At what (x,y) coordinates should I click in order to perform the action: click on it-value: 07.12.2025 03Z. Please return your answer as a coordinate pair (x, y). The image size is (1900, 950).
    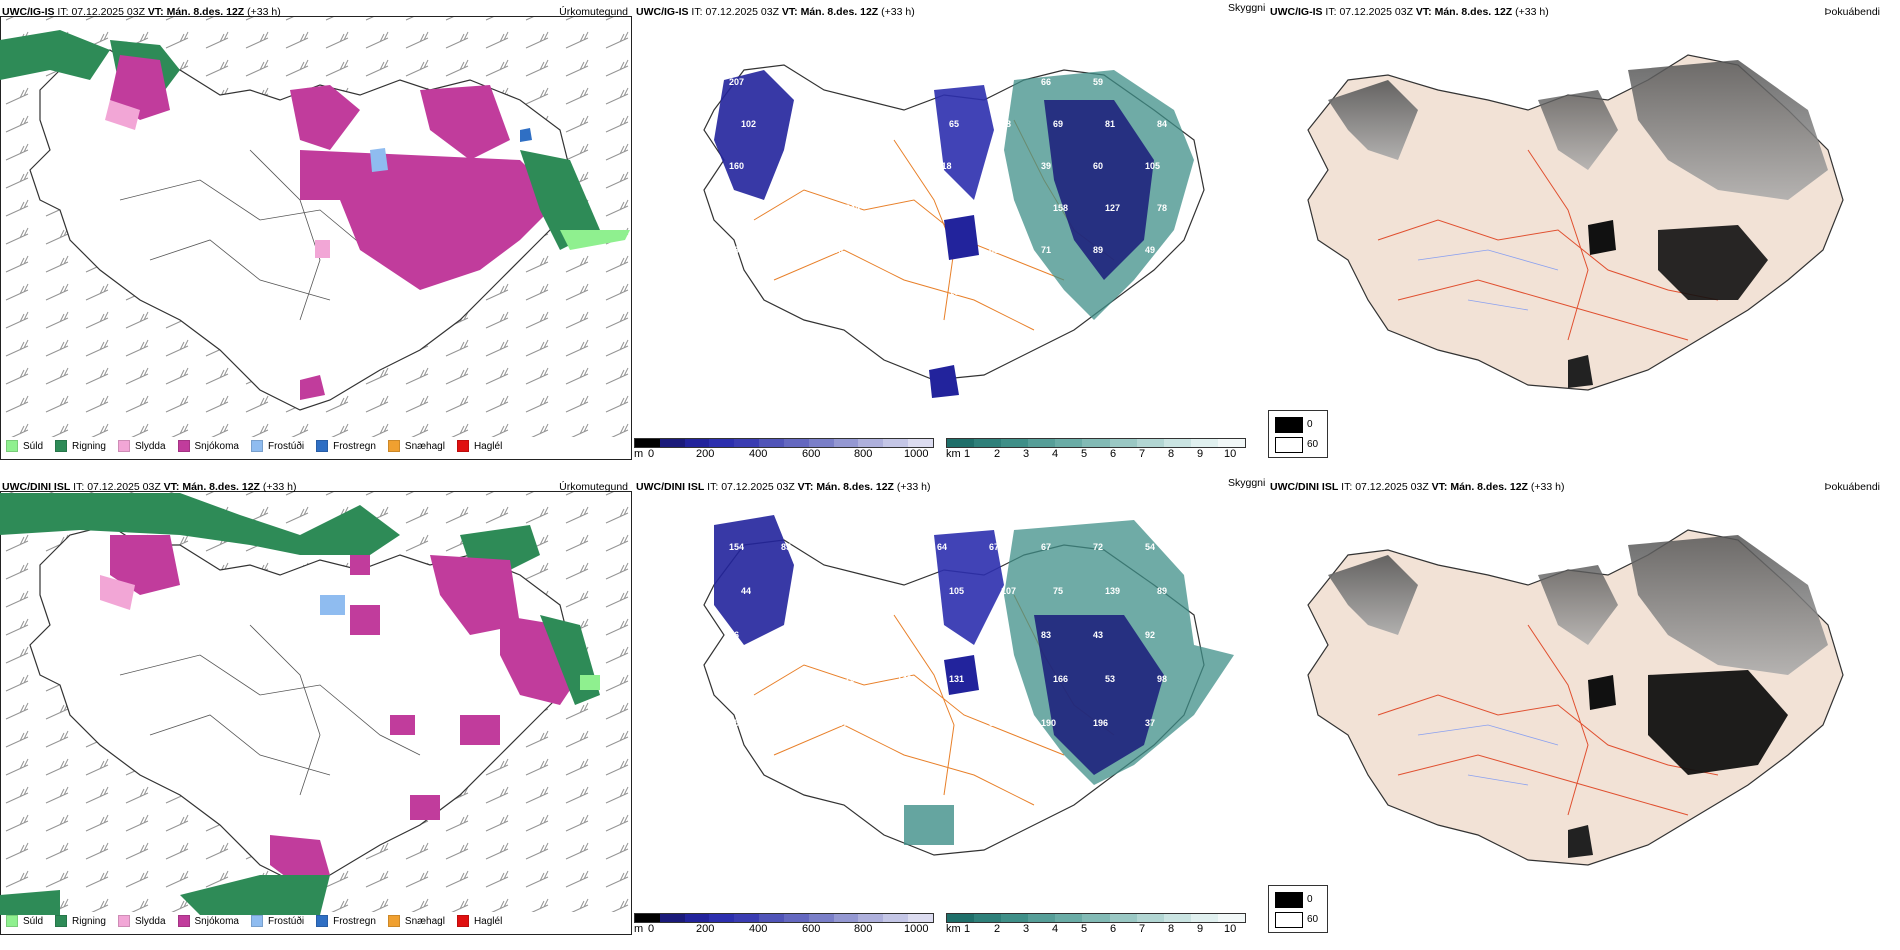
    Looking at the image, I should click on (1392, 487).